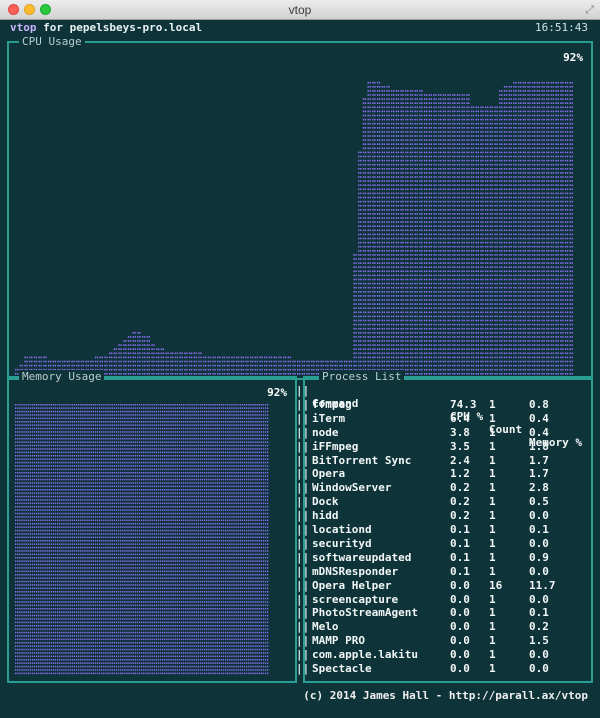  What do you see at coordinates (539, 446) in the screenshot?
I see `process-memory: 1.8` at bounding box center [539, 446].